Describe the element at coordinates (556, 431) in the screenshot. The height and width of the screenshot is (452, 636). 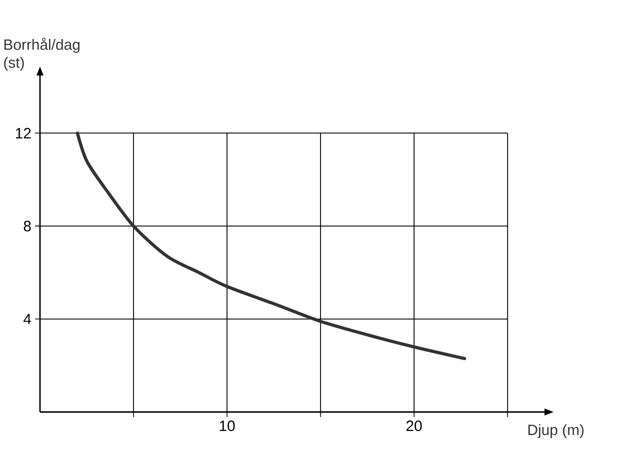
I see `x-axis-title: Djup (m)` at that location.